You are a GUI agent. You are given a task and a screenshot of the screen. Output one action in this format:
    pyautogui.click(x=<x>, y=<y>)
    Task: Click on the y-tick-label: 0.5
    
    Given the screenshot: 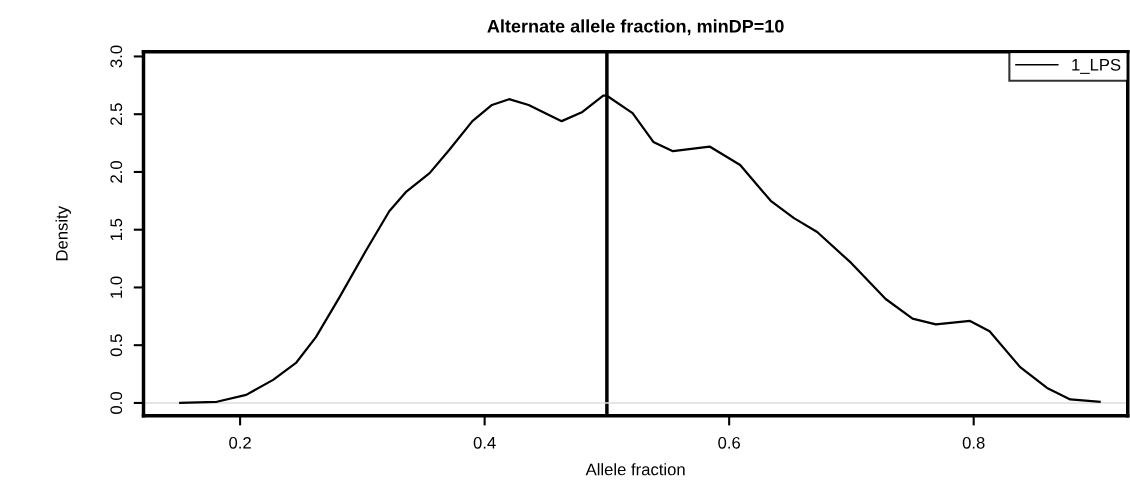 What is the action you would take?
    pyautogui.click(x=116, y=345)
    